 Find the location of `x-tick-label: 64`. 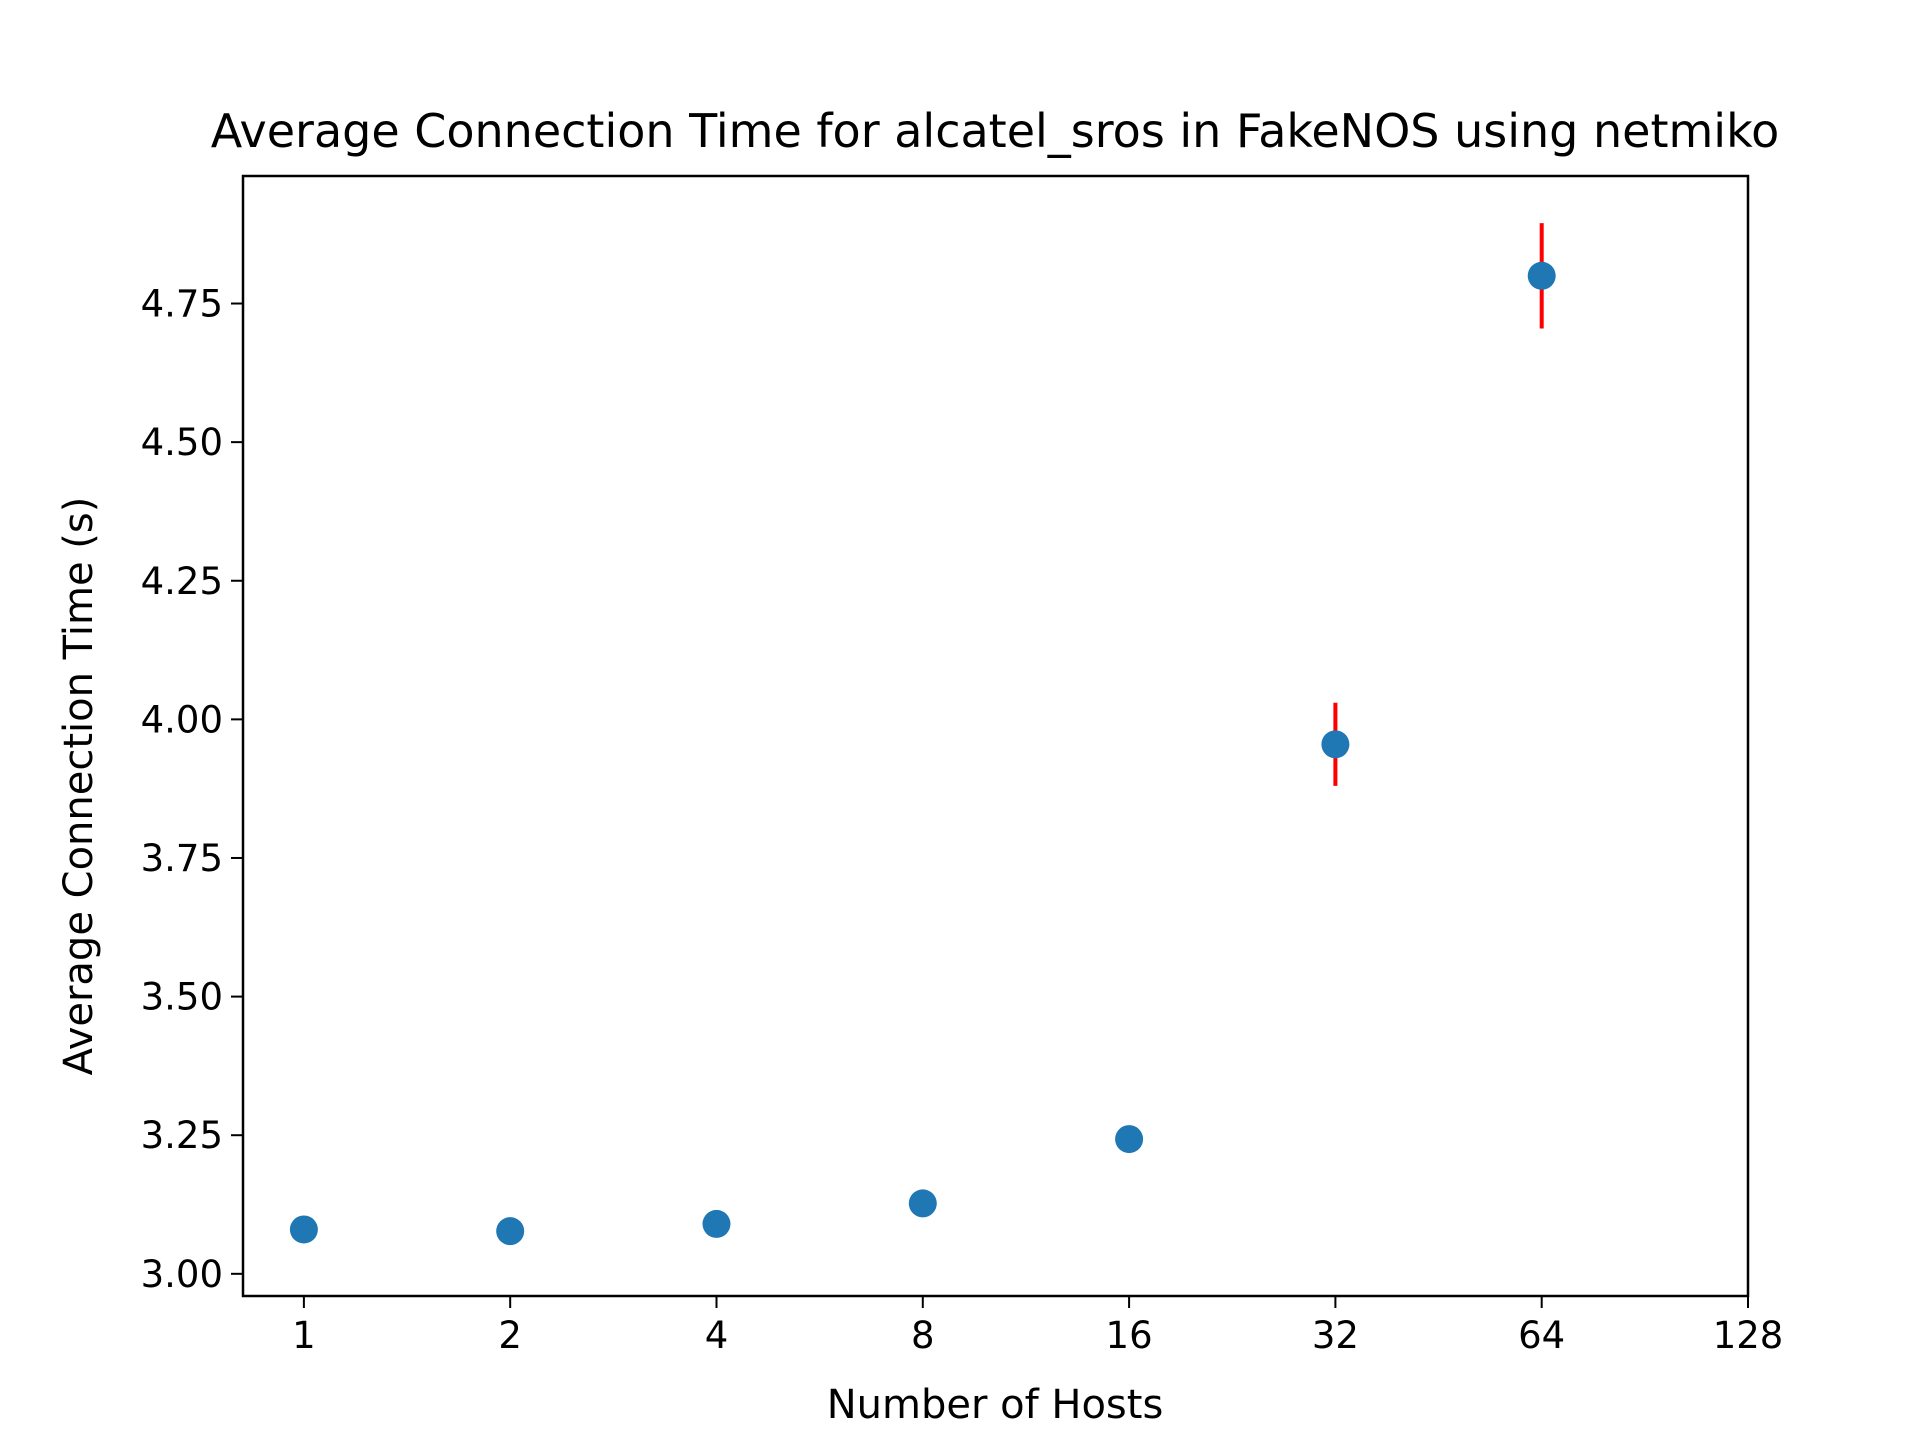

x-tick-label: 64 is located at coordinates (1541, 1335).